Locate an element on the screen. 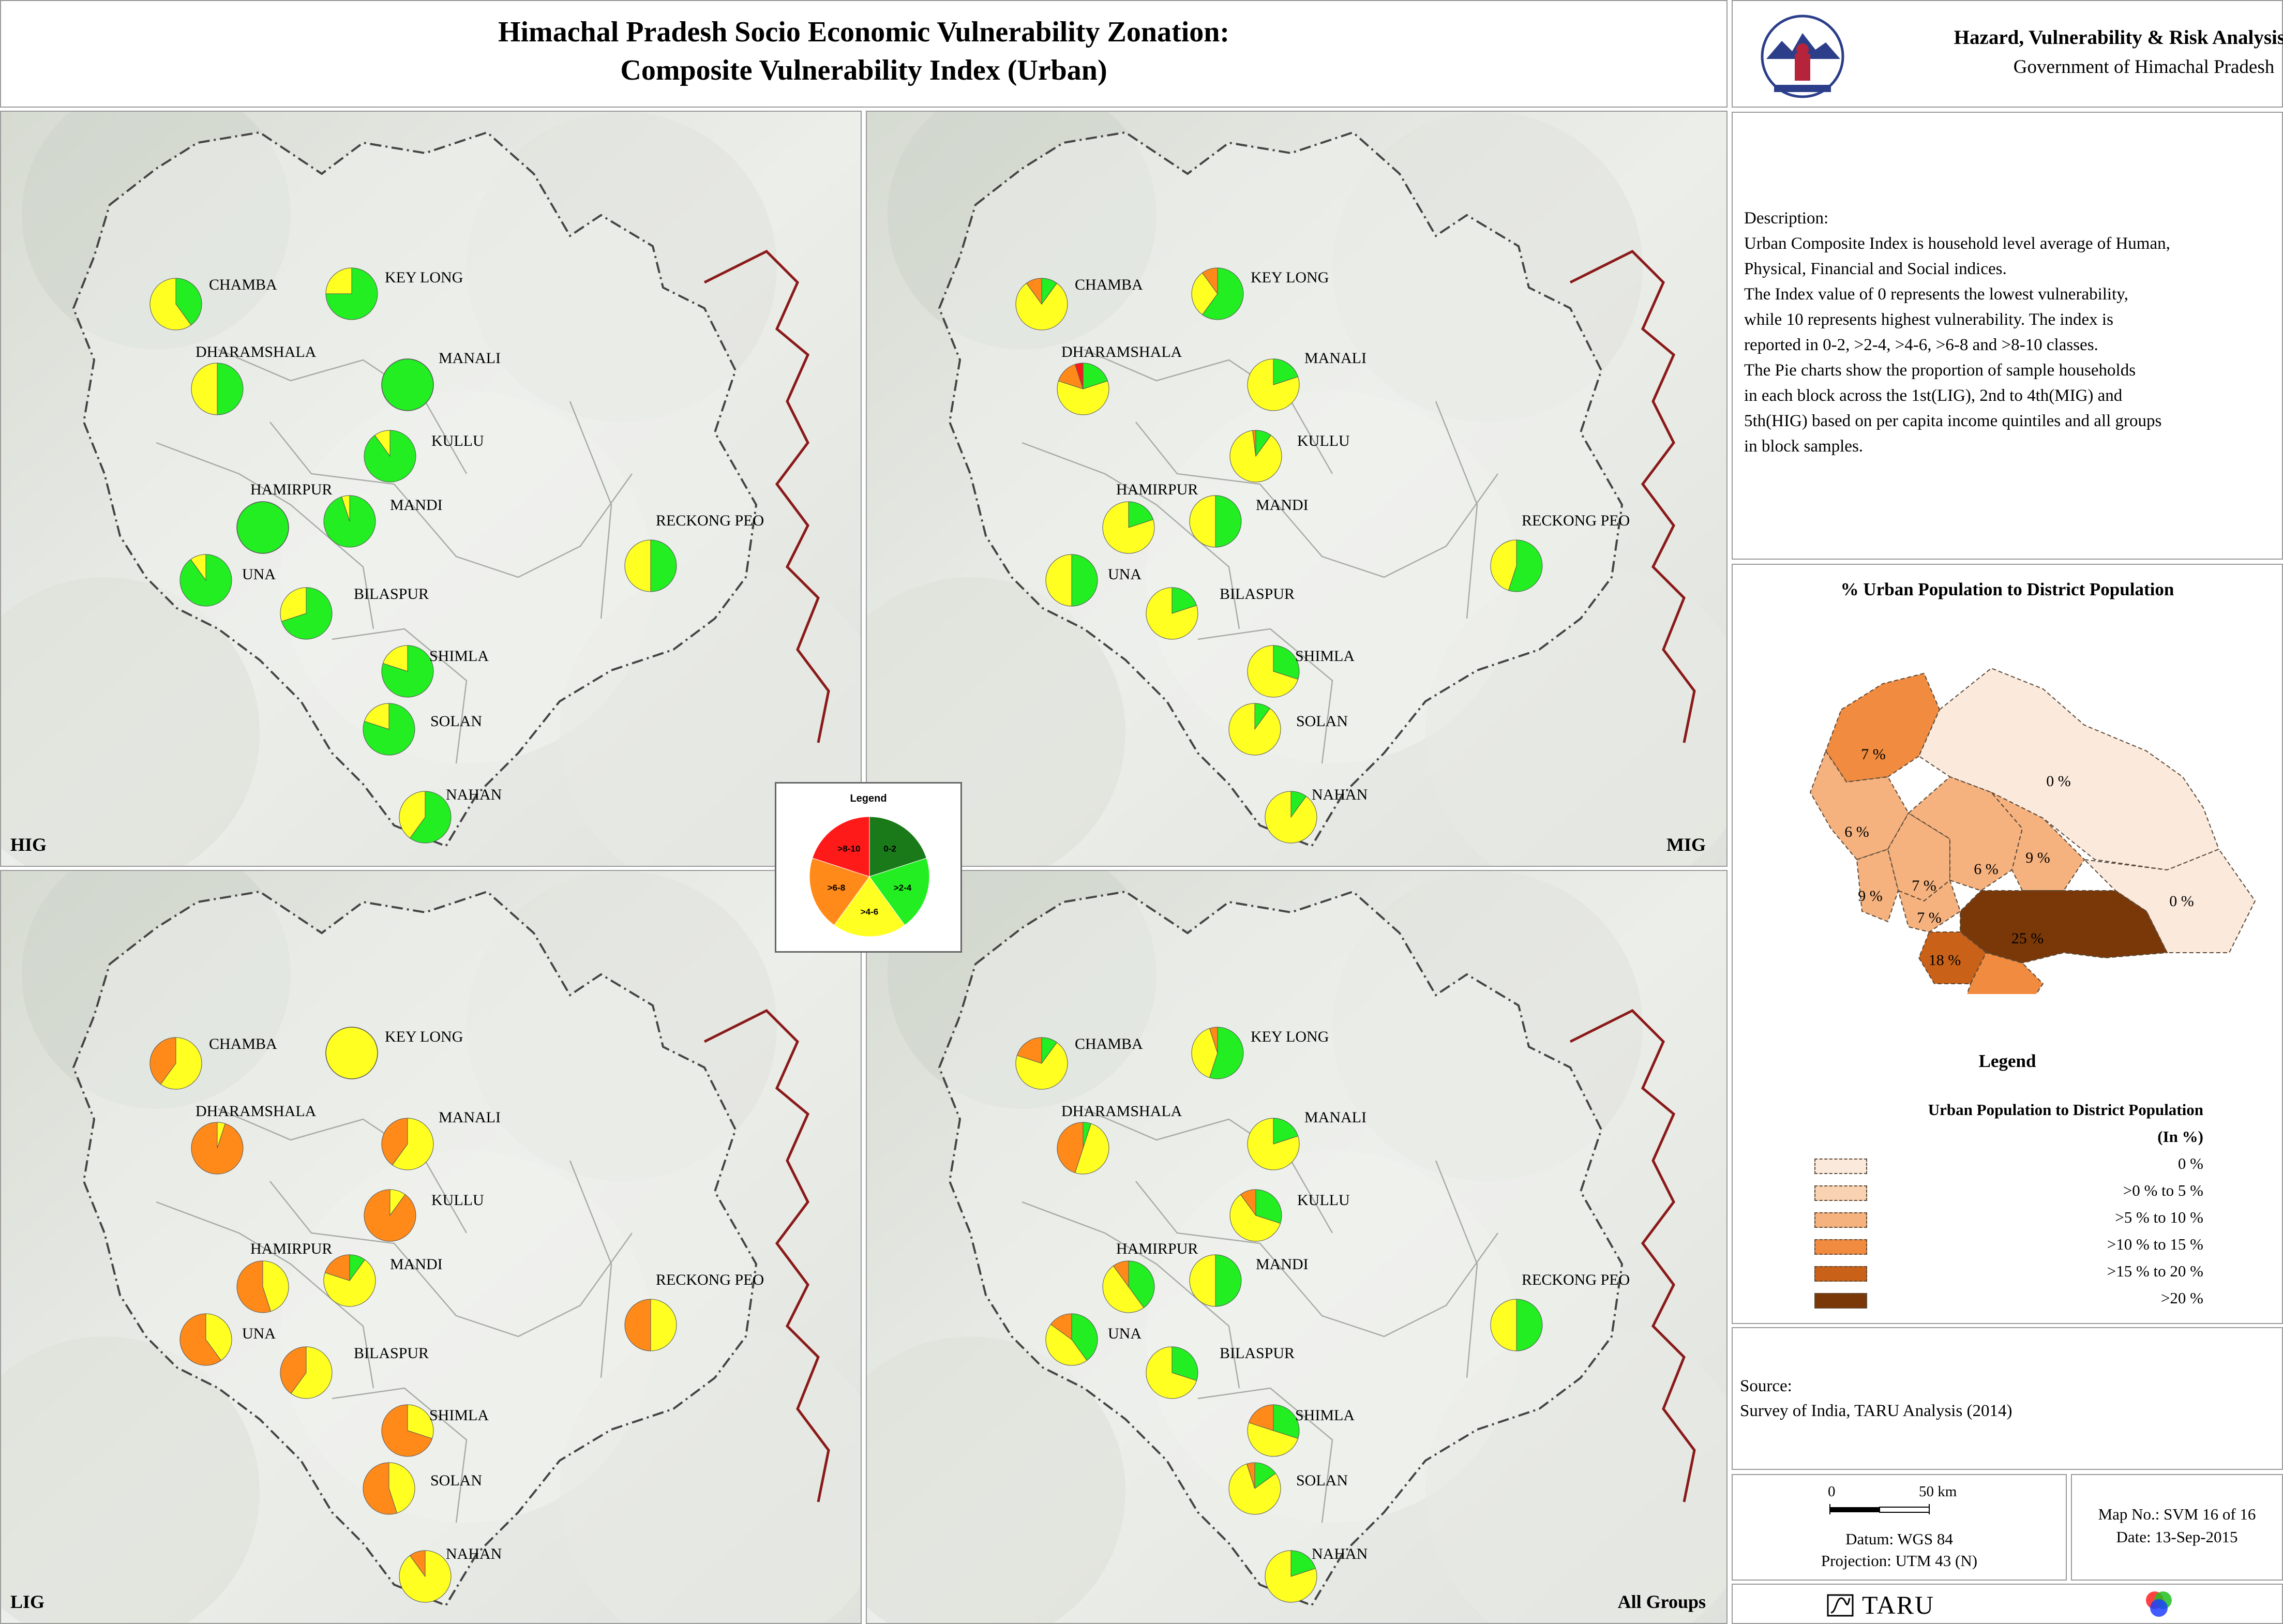  pie-lig-manali is located at coordinates (408, 1144).